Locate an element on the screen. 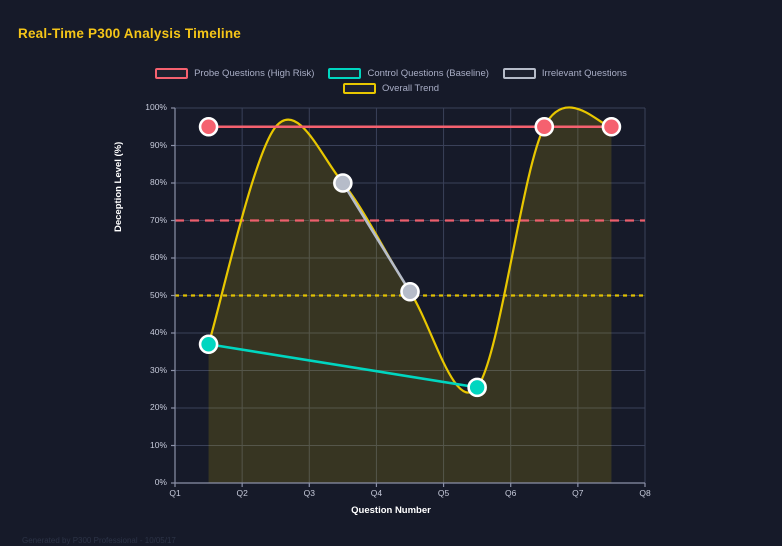 The width and height of the screenshot is (782, 546). x-axis-tick: Q4 is located at coordinates (376, 493).